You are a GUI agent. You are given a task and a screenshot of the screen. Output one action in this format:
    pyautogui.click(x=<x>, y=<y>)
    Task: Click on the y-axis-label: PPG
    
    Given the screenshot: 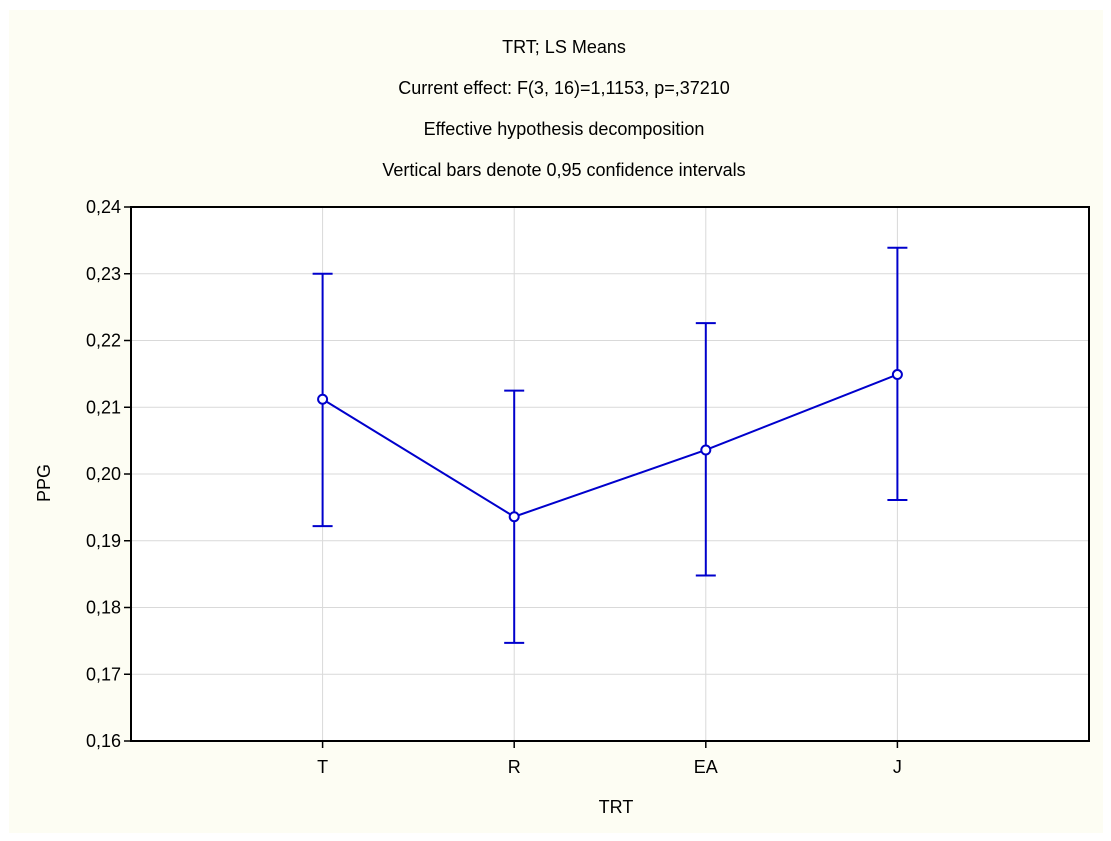 What is the action you would take?
    pyautogui.click(x=44, y=483)
    